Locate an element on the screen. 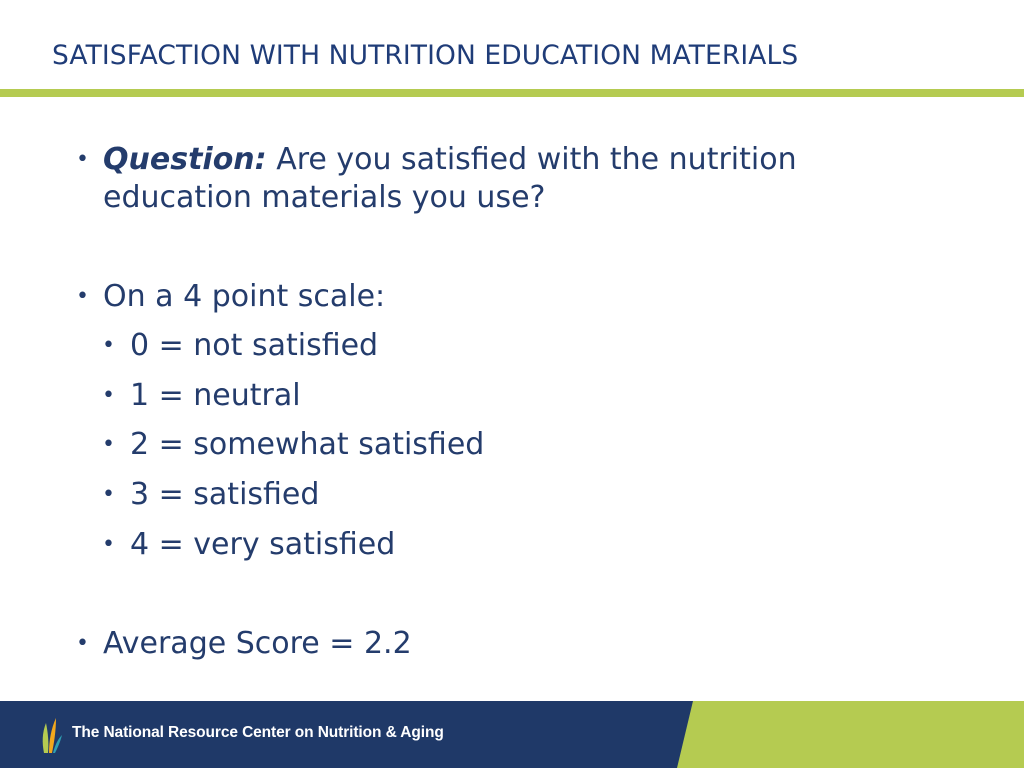 The image size is (1024, 768). header-divider is located at coordinates (512, 93).